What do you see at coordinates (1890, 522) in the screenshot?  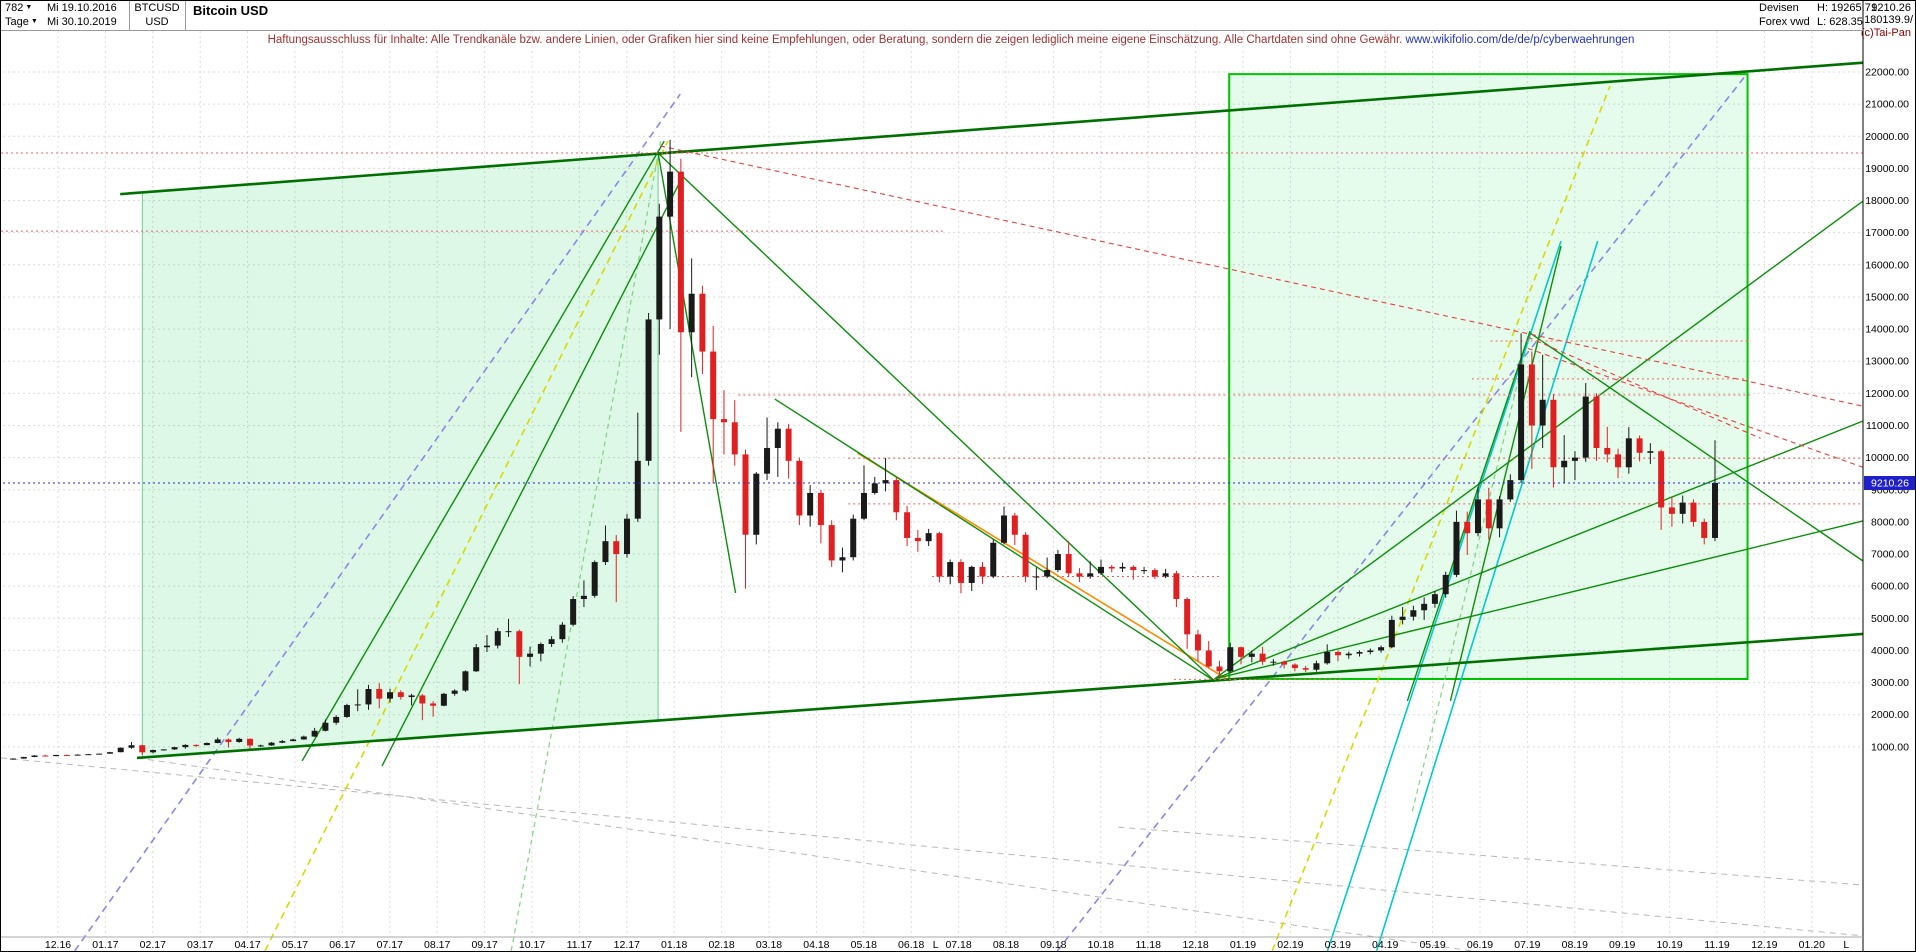 I see `price-tick-label: 8000.00` at bounding box center [1890, 522].